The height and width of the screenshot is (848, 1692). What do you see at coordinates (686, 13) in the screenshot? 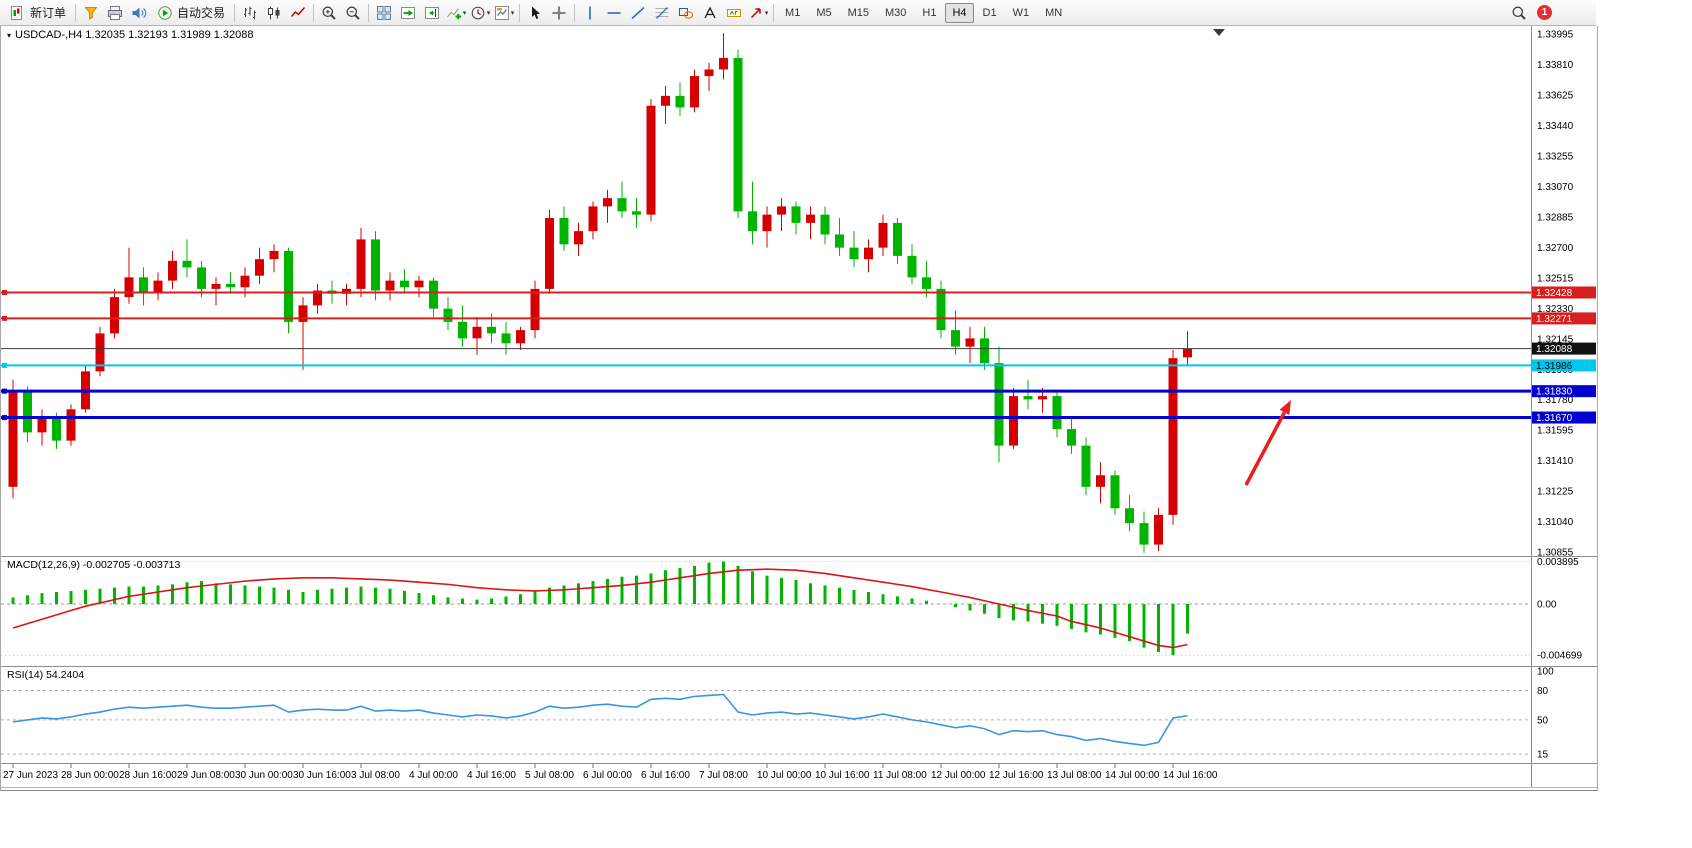
I see `shapes-button` at bounding box center [686, 13].